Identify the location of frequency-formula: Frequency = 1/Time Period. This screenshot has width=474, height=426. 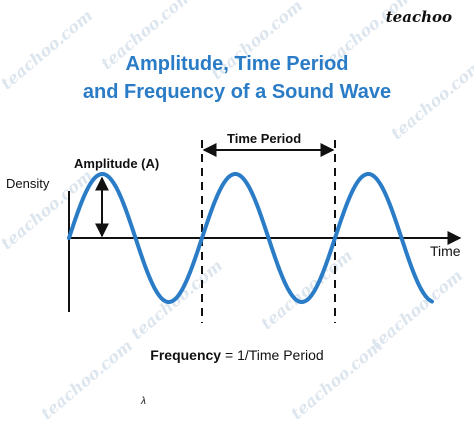
(237, 355).